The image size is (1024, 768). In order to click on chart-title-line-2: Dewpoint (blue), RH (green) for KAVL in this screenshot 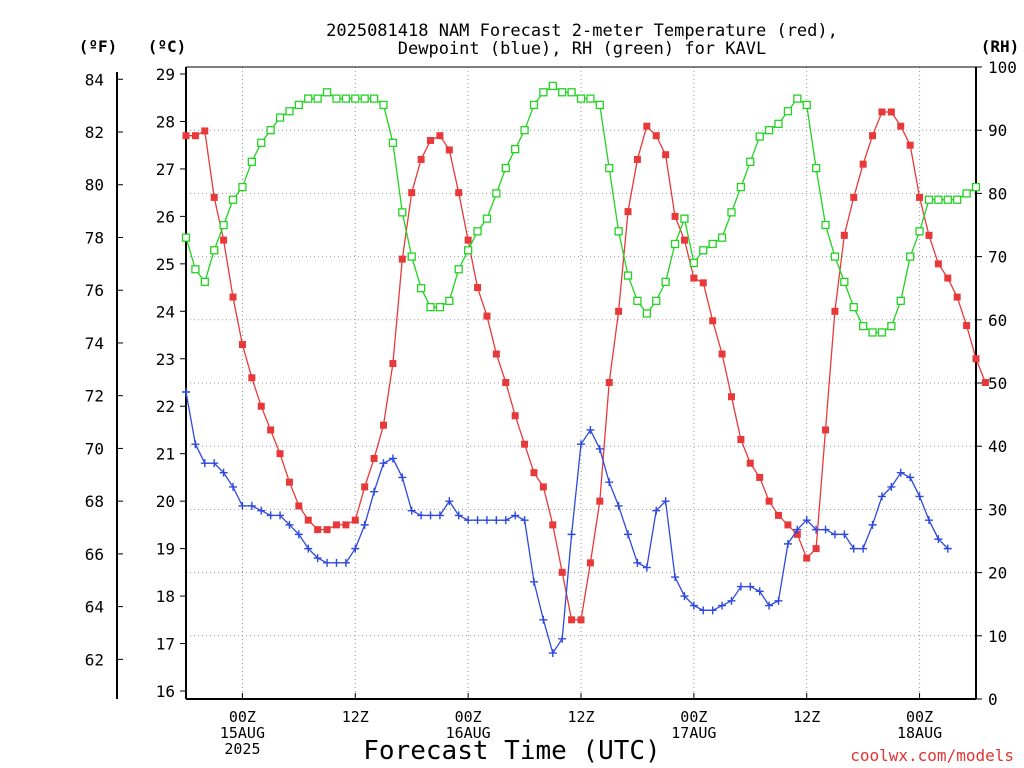, I will do `click(582, 49)`.